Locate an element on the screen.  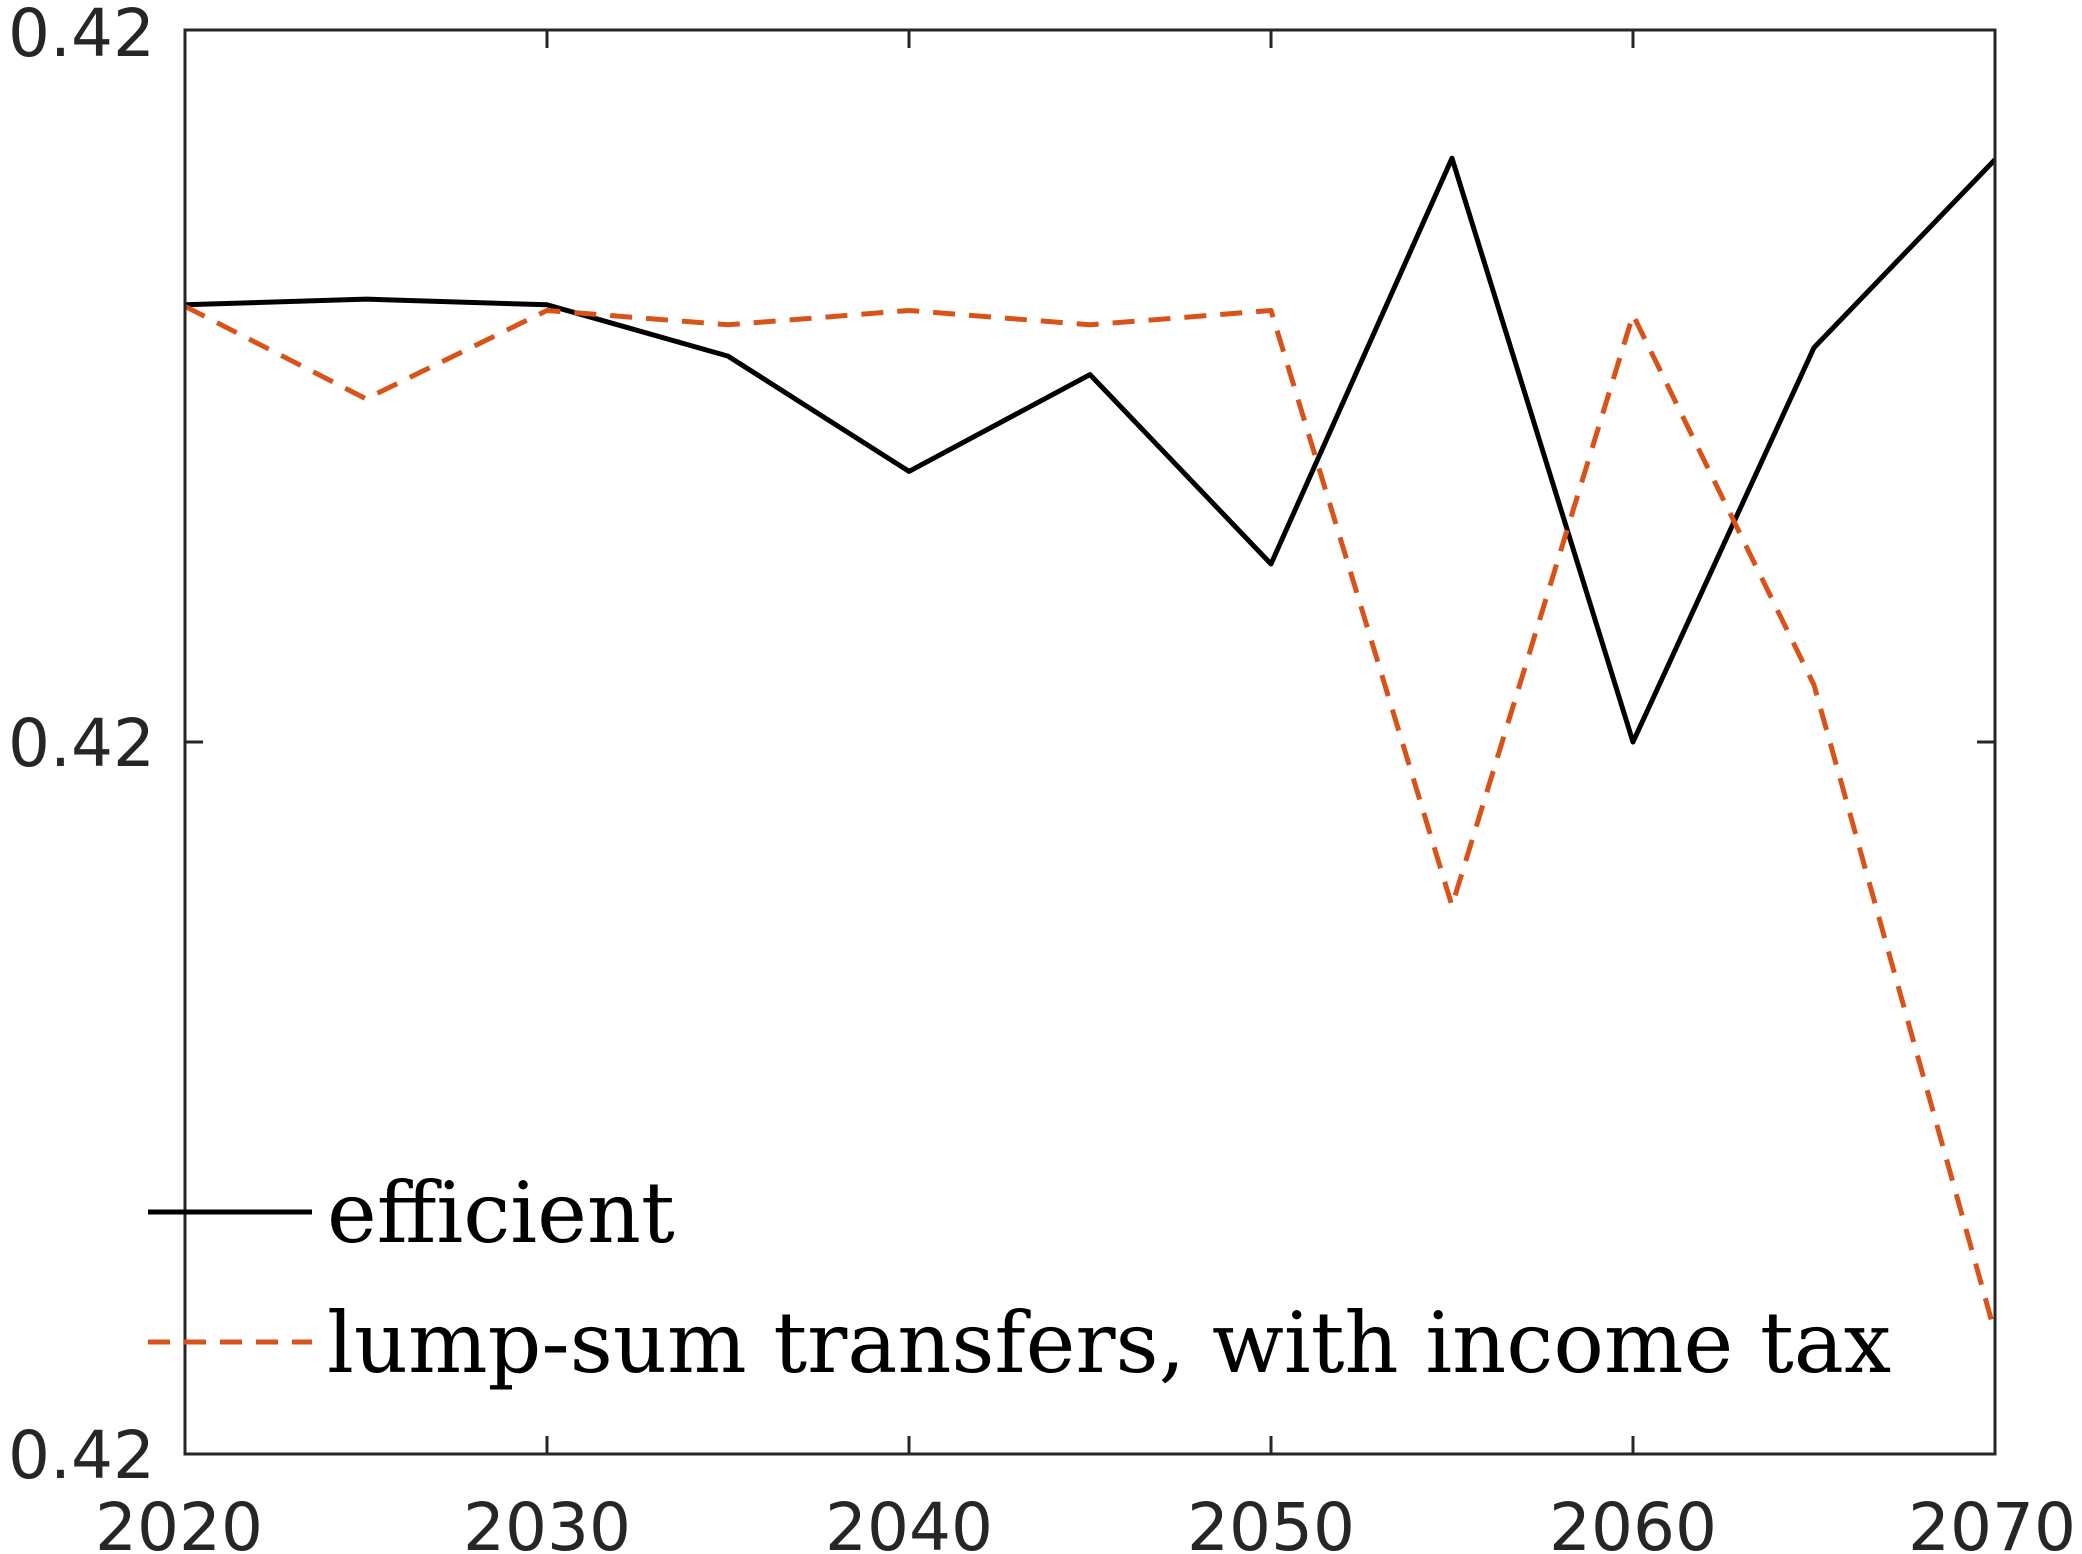
legend-label-lump-sum-transfers: lump-sum transfers, with income tax is located at coordinates (1109, 1343).